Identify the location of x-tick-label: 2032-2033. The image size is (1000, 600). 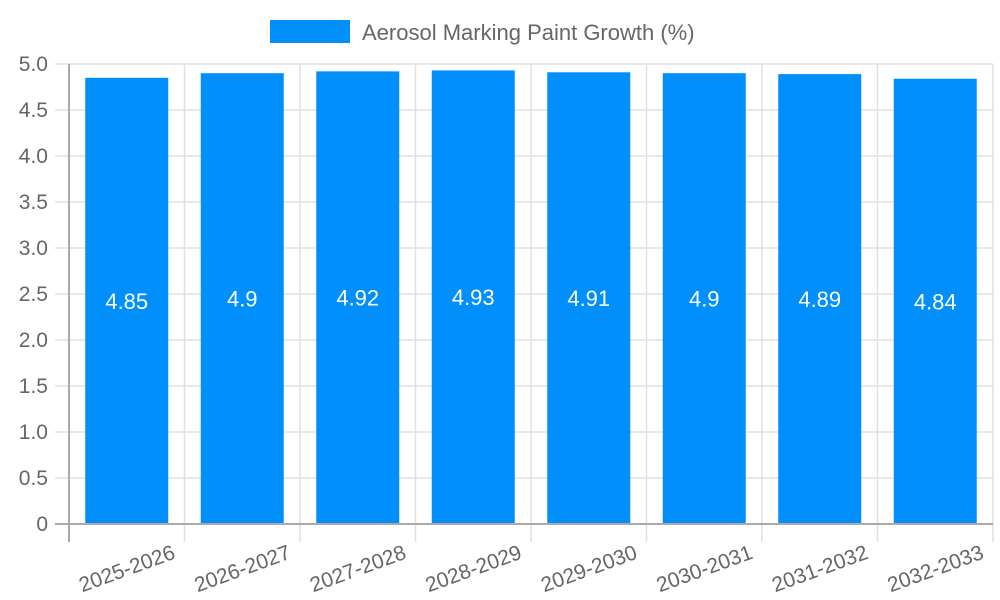
(935, 569).